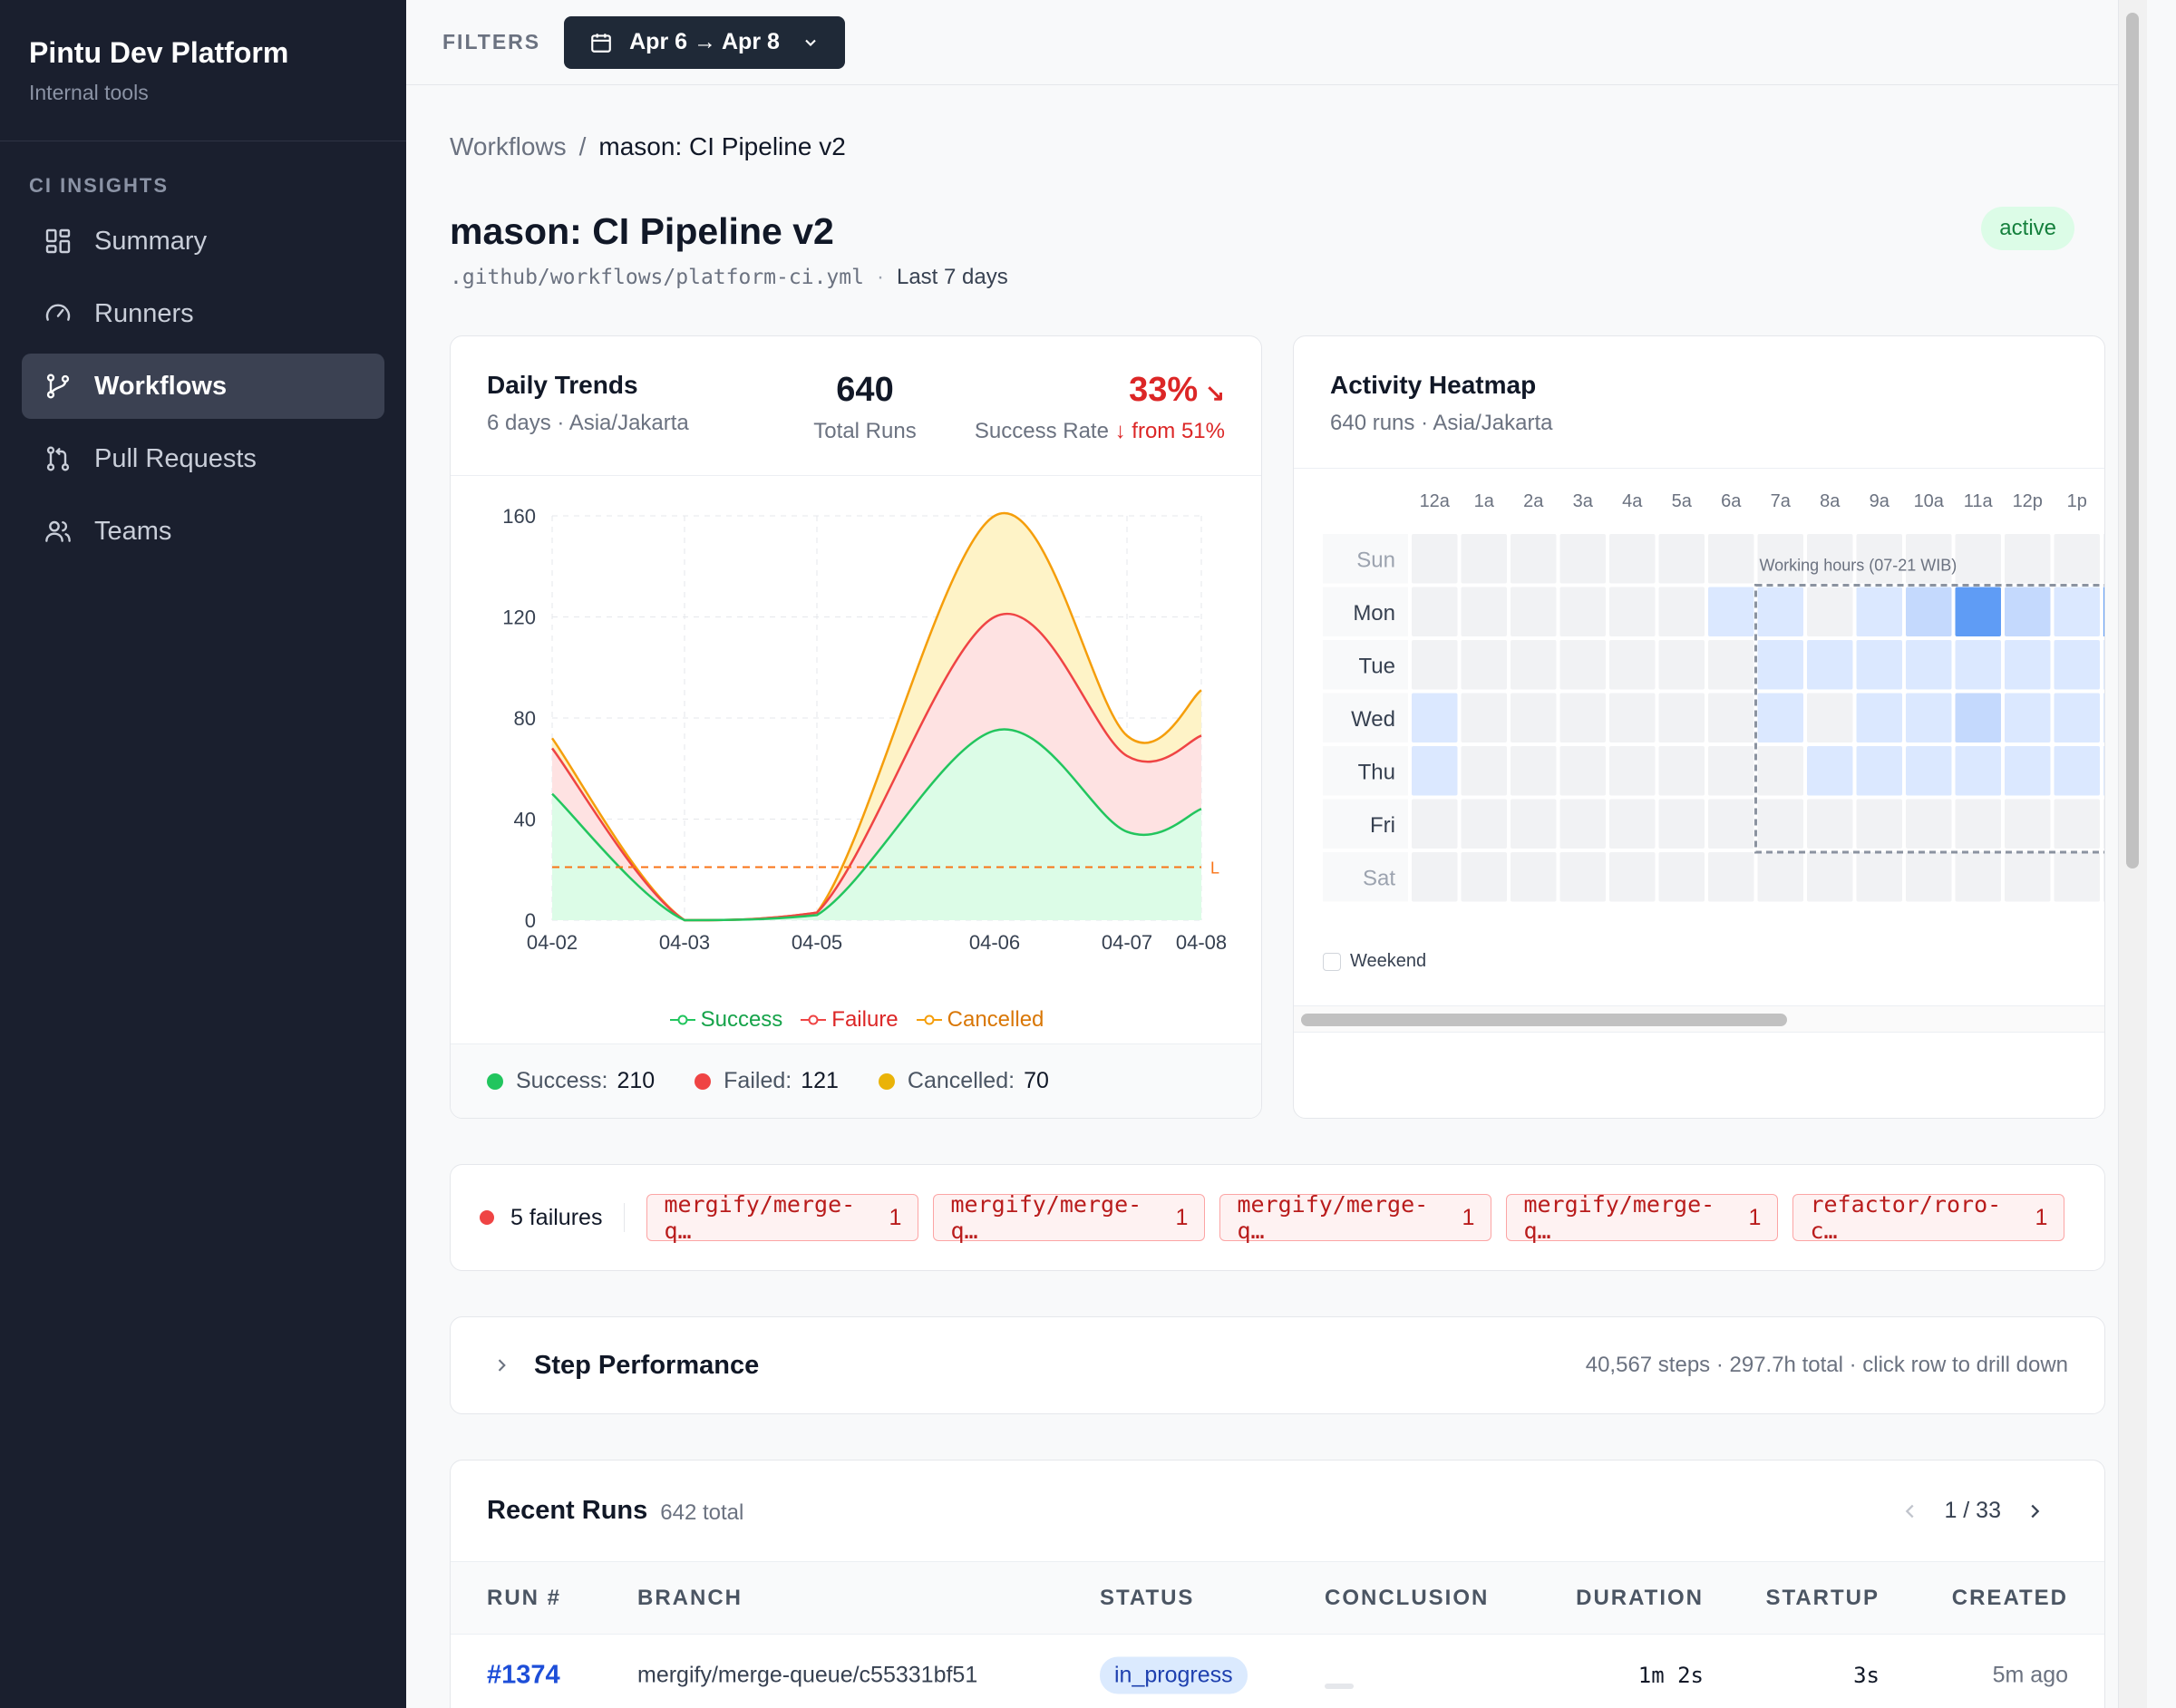 This screenshot has width=2176, height=1708. What do you see at coordinates (725, 1020) in the screenshot?
I see `legend-success: Success` at bounding box center [725, 1020].